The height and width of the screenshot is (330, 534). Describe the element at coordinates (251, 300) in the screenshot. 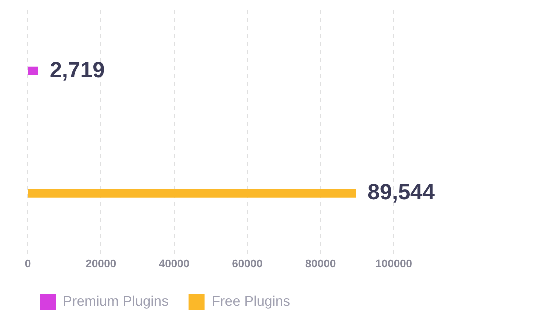

I see `legend-label: Free Plugins` at that location.